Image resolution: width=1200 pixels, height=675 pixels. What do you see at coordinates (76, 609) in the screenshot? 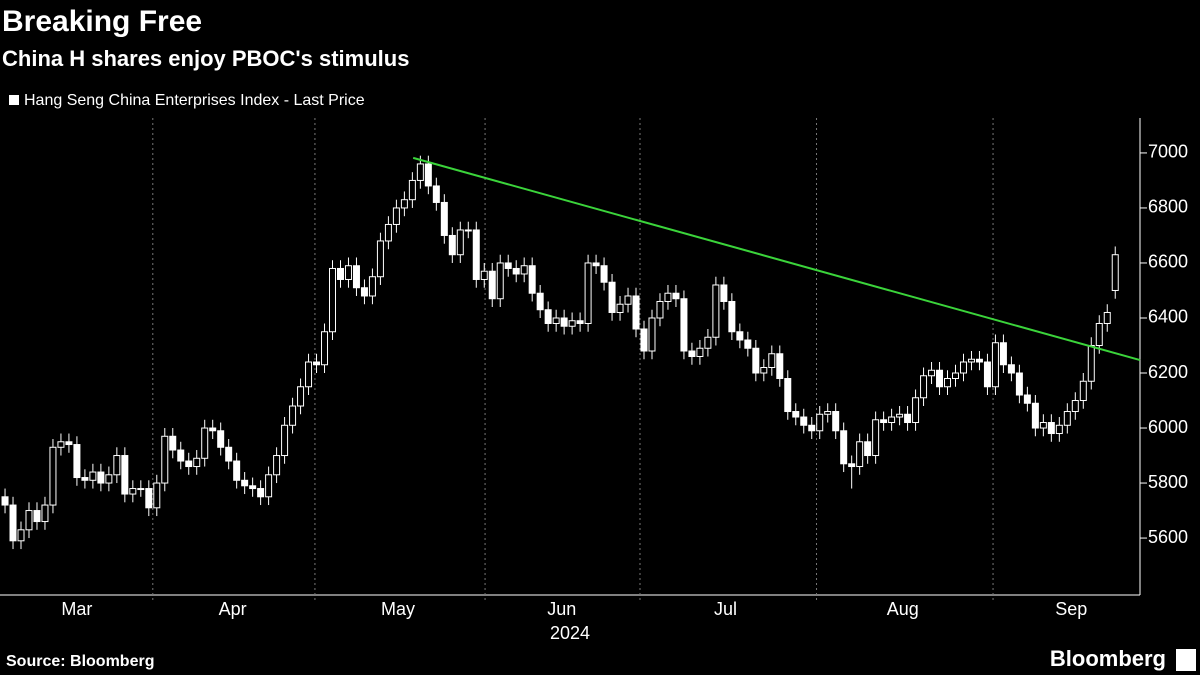
I see `x-tick-label: Mar` at bounding box center [76, 609].